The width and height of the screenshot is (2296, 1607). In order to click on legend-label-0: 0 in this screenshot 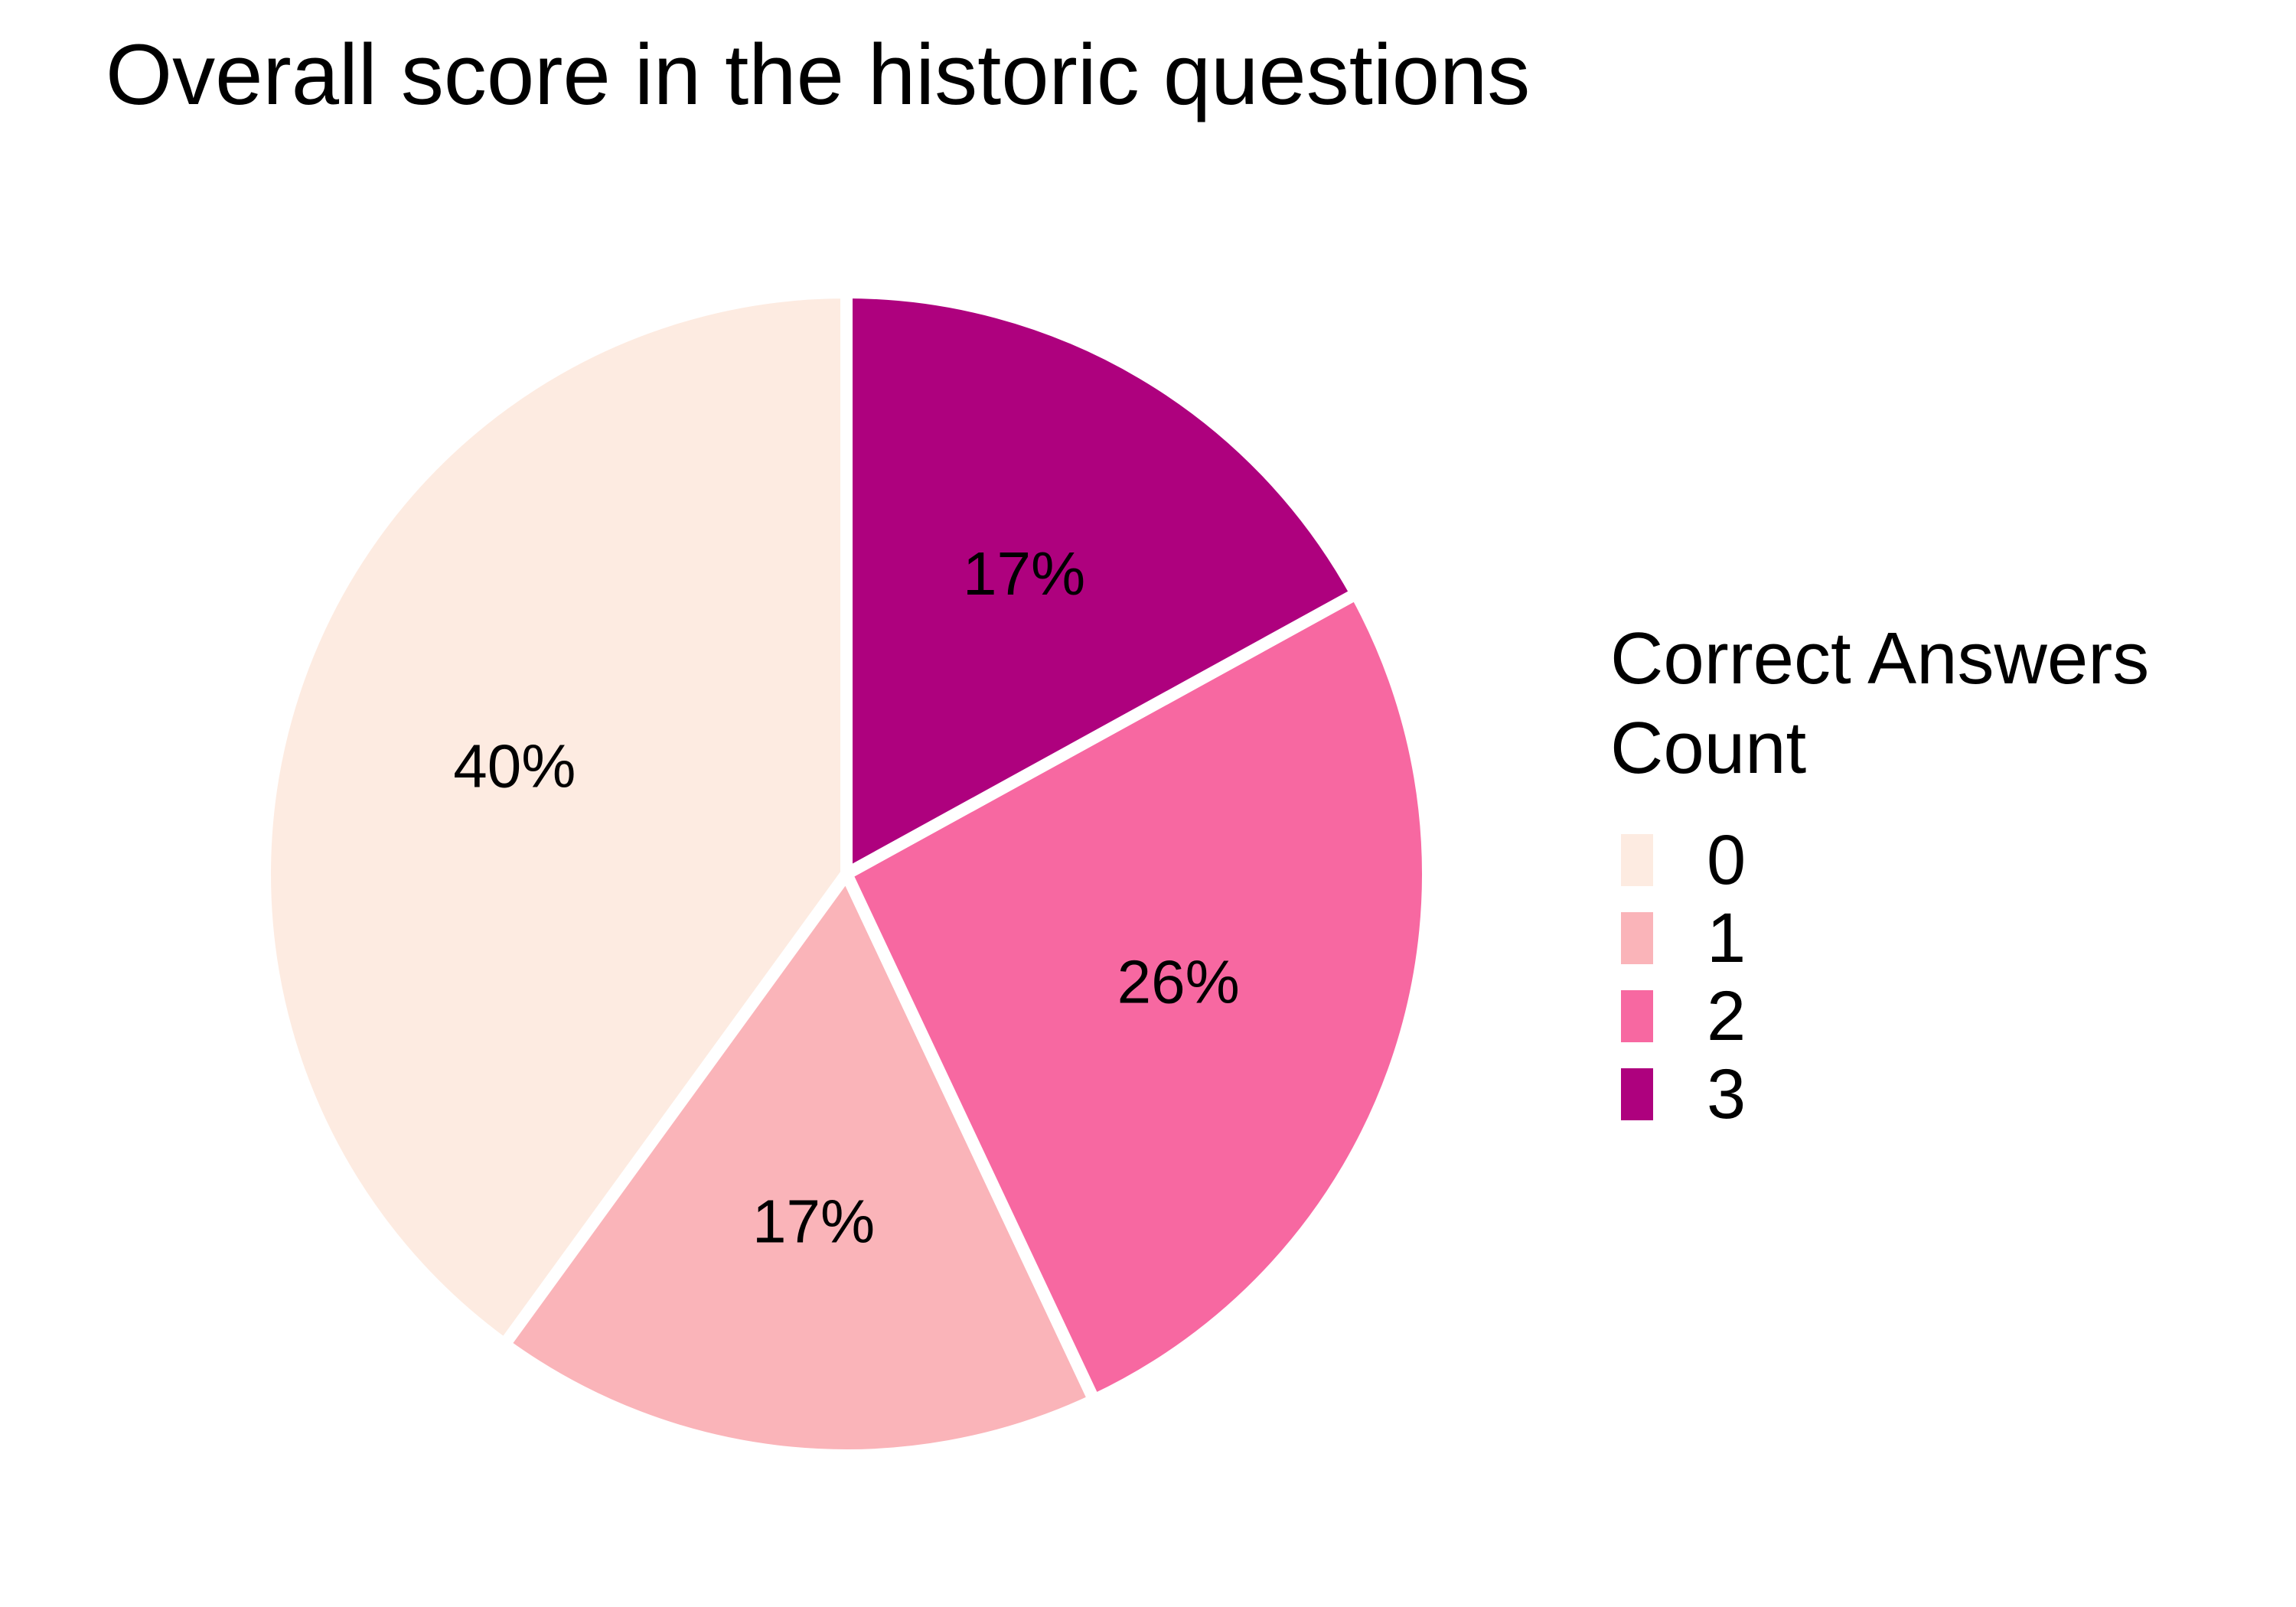, I will do `click(1726, 860)`.